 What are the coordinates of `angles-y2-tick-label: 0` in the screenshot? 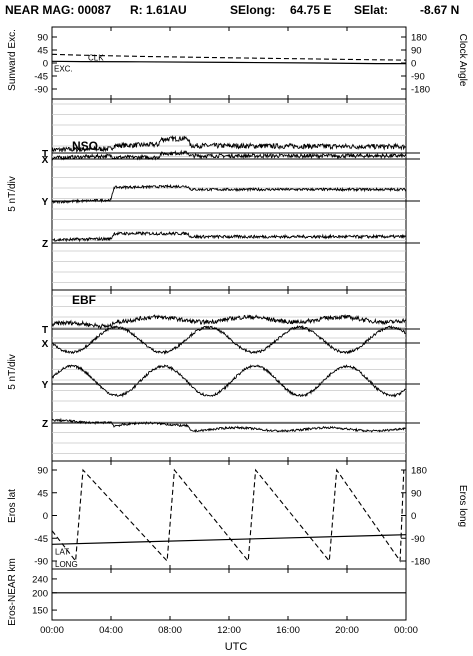 It's located at (413, 64).